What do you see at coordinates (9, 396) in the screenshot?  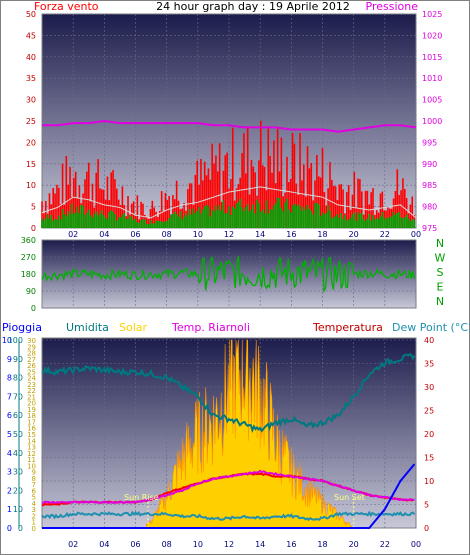 I see `rain-tick-label: 7` at bounding box center [9, 396].